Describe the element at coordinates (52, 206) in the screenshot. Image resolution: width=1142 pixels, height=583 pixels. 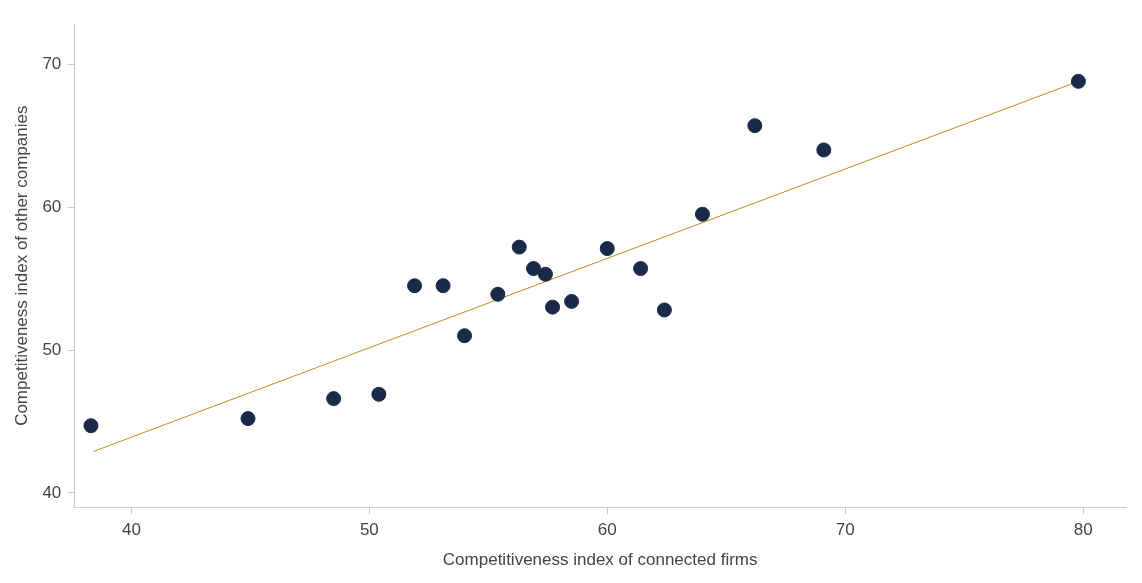
I see `y-tick-label: 60` at that location.